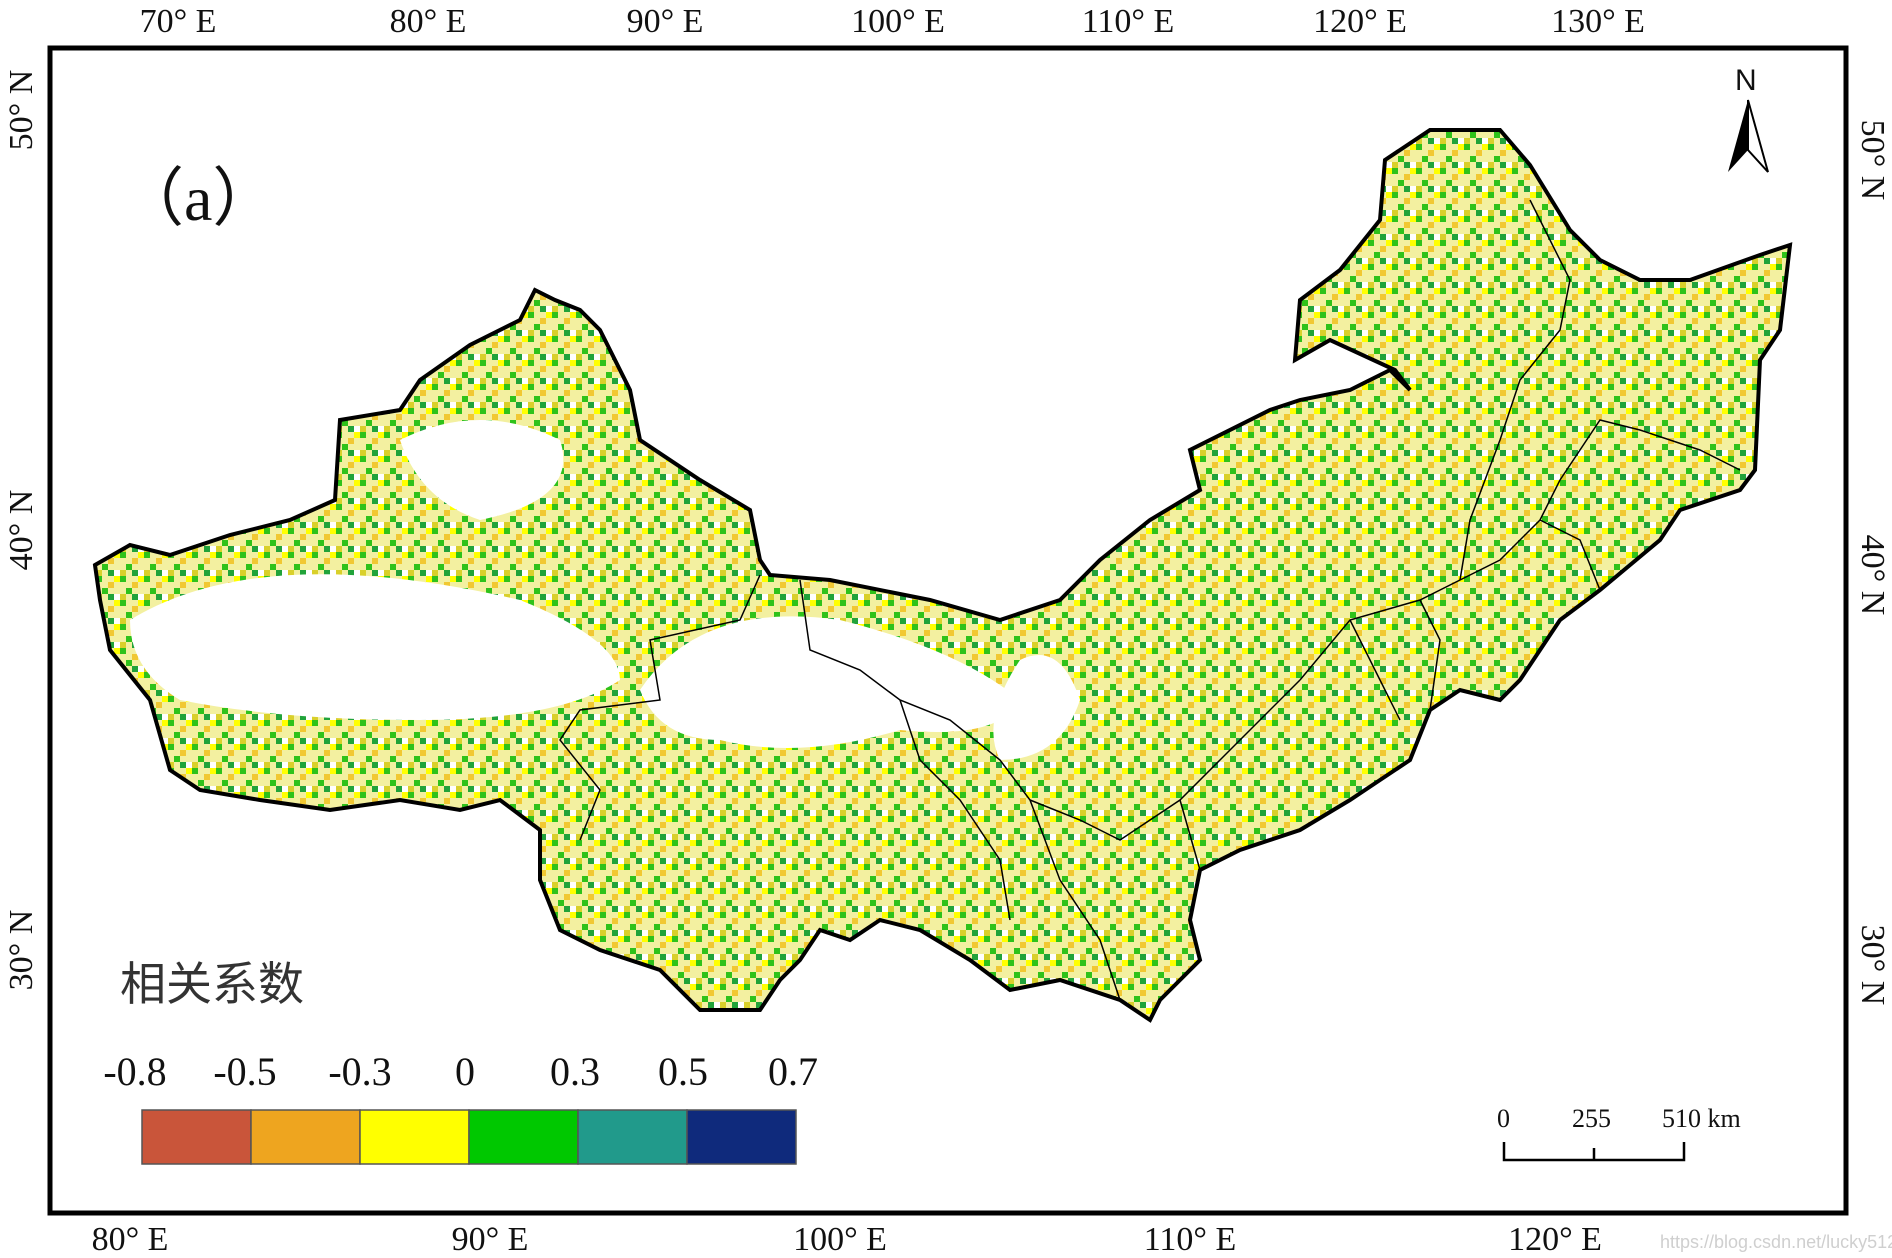 Image resolution: width=1892 pixels, height=1258 pixels. What do you see at coordinates (428, 21) in the screenshot?
I see `top-tick-label: 80° E` at bounding box center [428, 21].